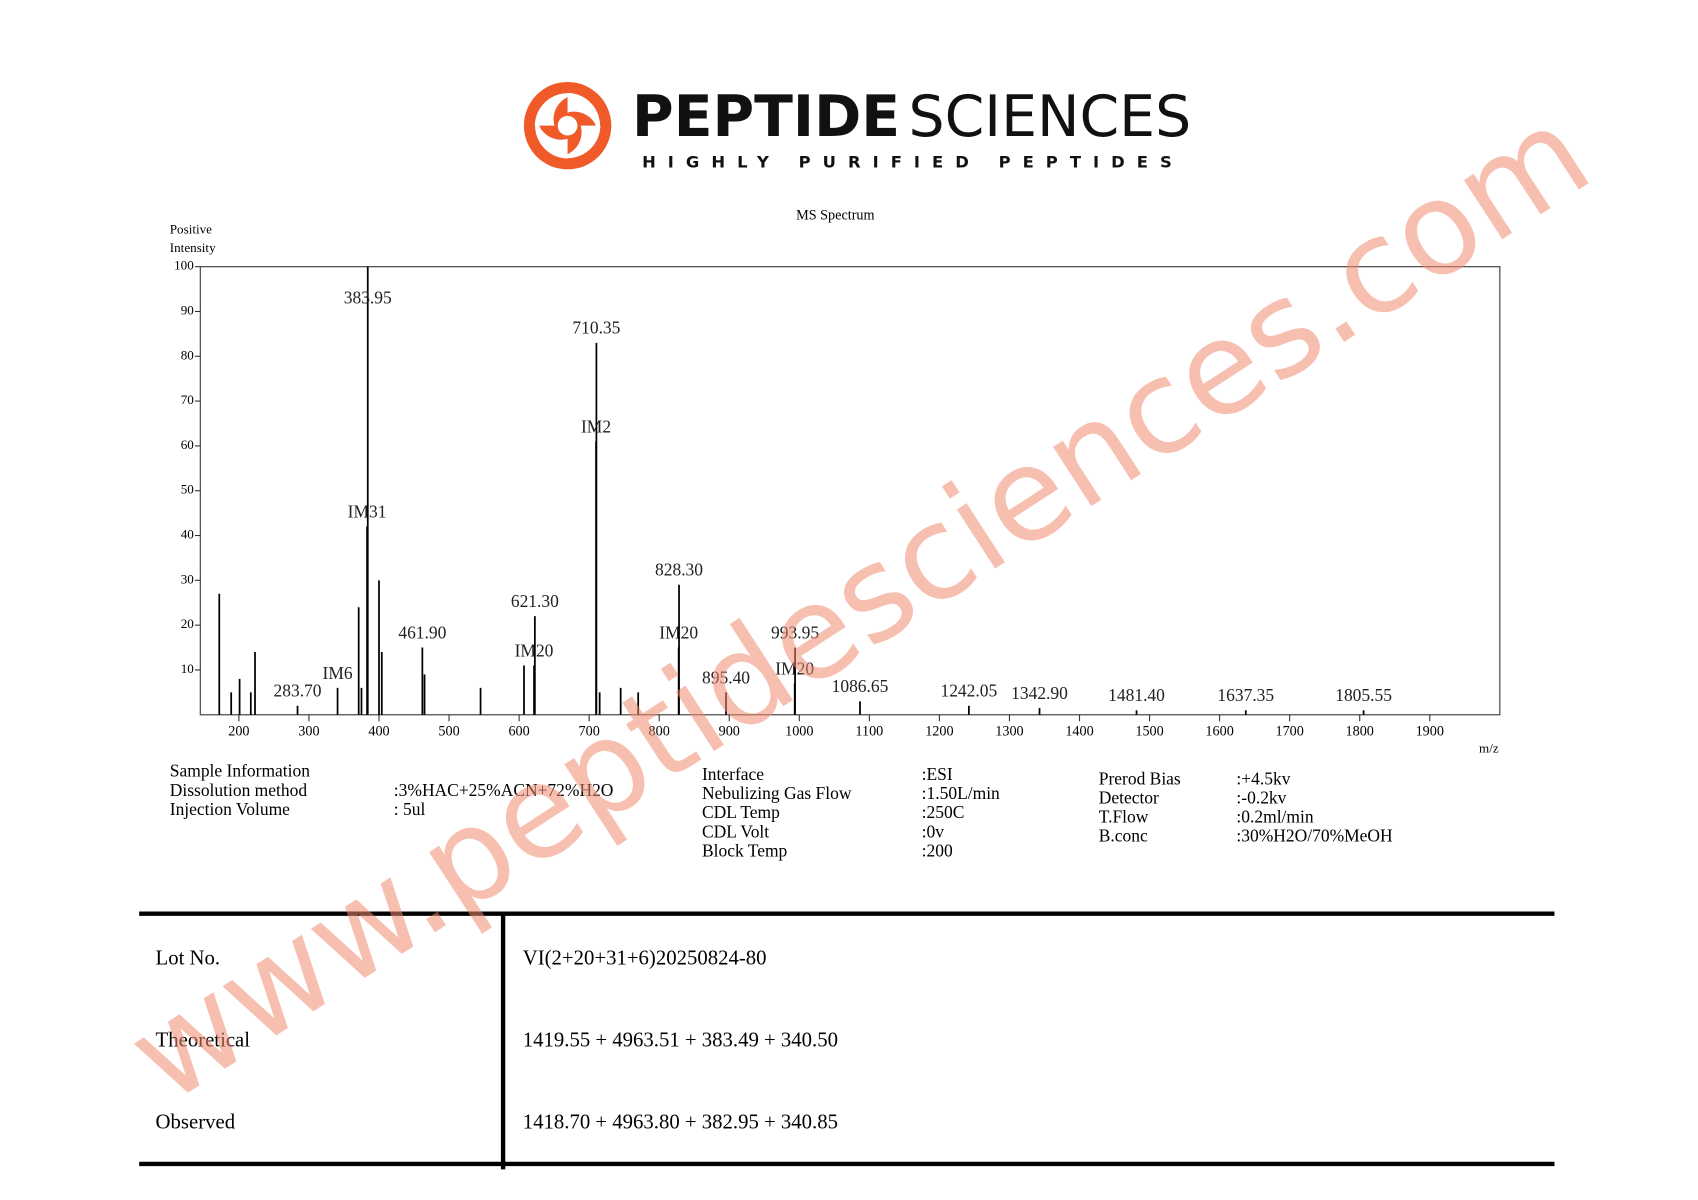 The width and height of the screenshot is (1698, 1200). Describe the element at coordinates (1039, 693) in the screenshot. I see `peak-label: 1342.90` at that location.